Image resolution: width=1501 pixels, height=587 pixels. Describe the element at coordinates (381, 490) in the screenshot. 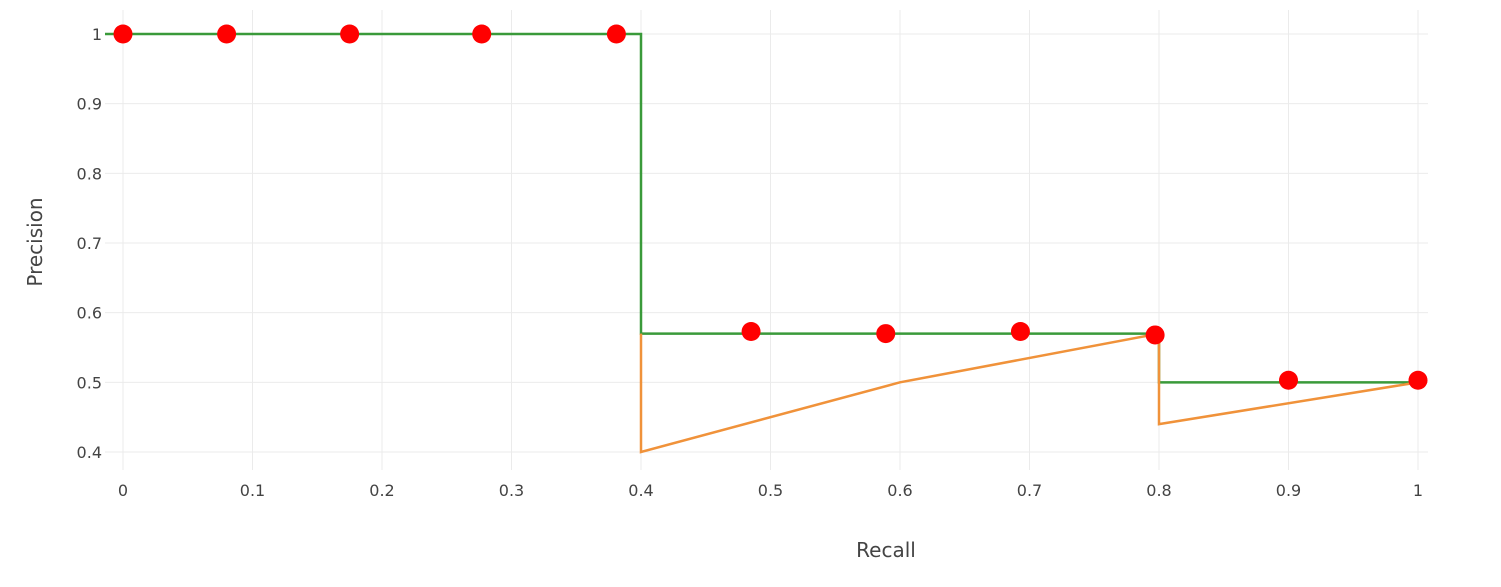

I see `x-tick-label: 0.2` at that location.